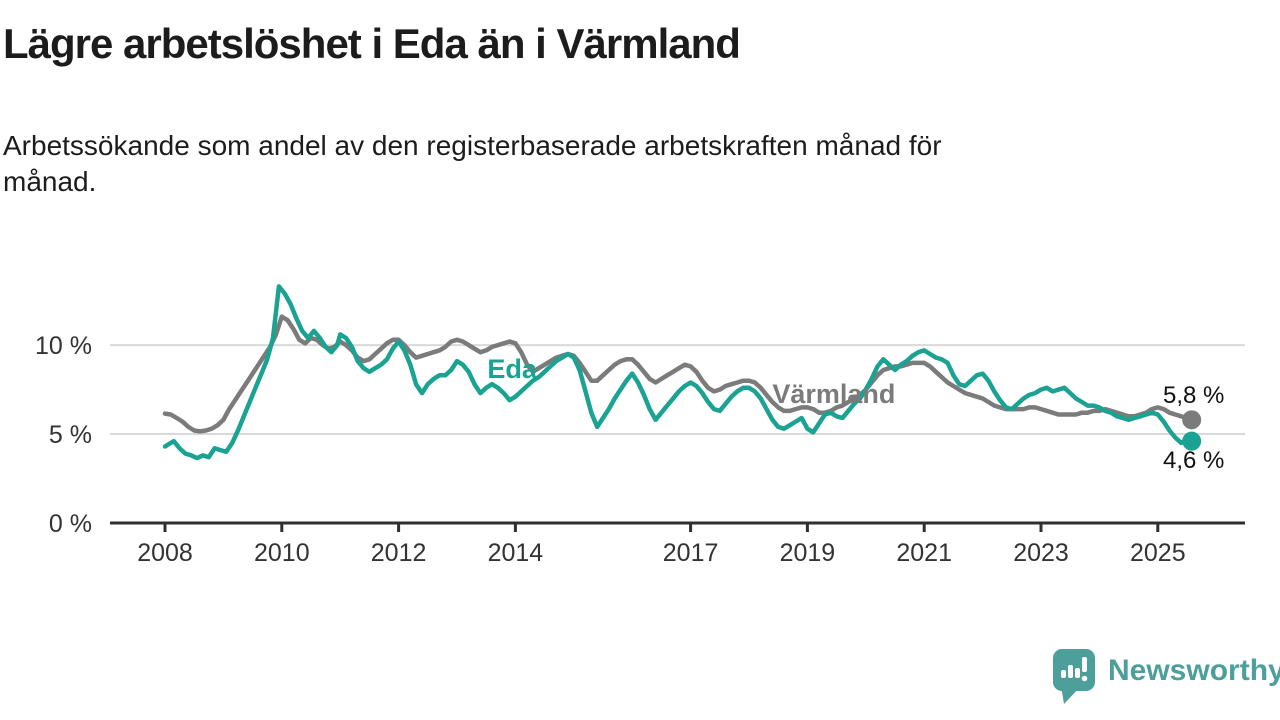 Image resolution: width=1280 pixels, height=720 pixels. I want to click on y-axis-tick-label: 0 %, so click(70, 524).